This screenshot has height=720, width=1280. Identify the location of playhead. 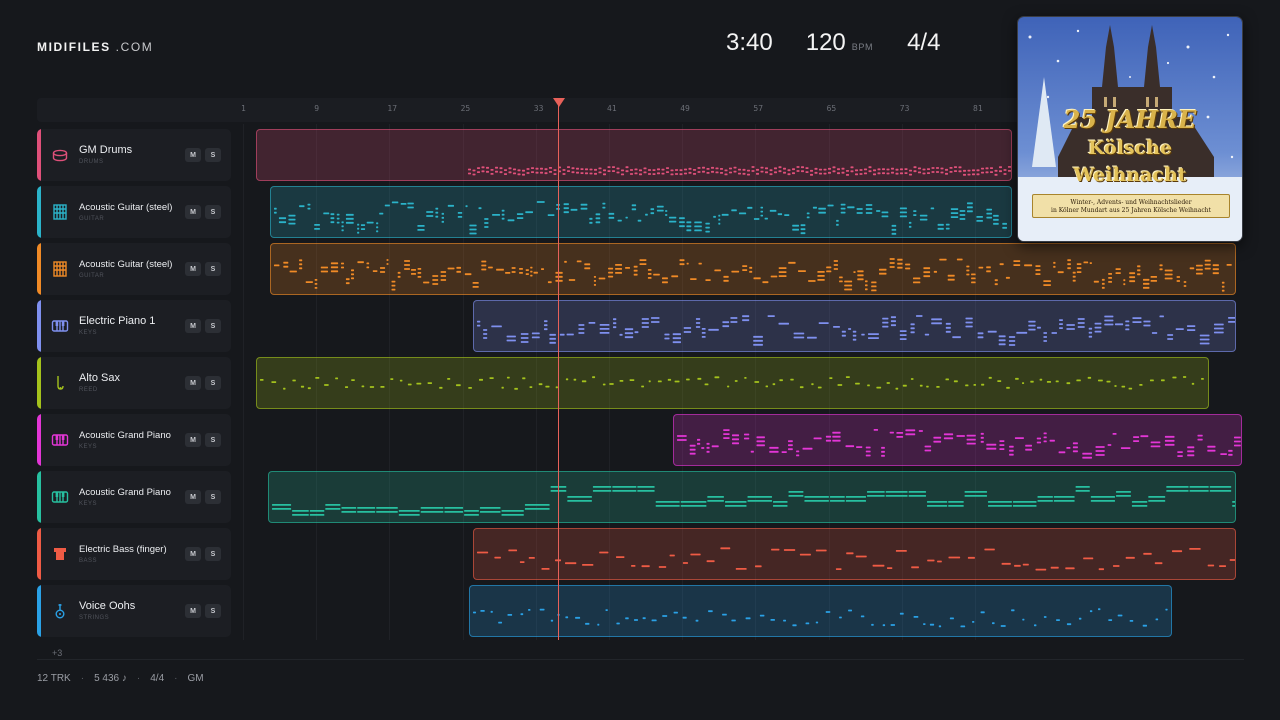
(558, 372).